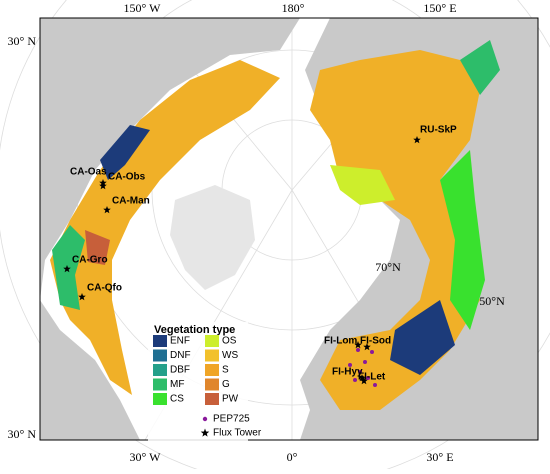 The width and height of the screenshot is (550, 474). What do you see at coordinates (131, 201) in the screenshot?
I see `site-label: CA-Man` at bounding box center [131, 201].